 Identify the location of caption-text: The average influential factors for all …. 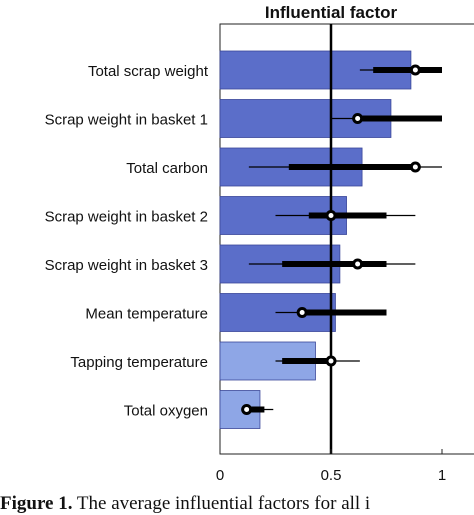
(223, 503).